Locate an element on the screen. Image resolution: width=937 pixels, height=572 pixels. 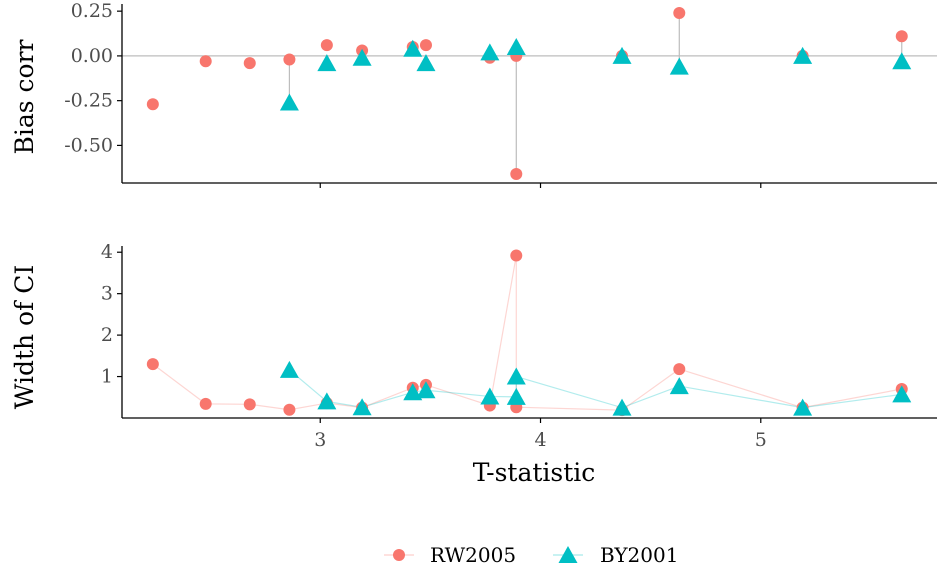
ci-x-tick-label-5: 5 is located at coordinates (761, 440).